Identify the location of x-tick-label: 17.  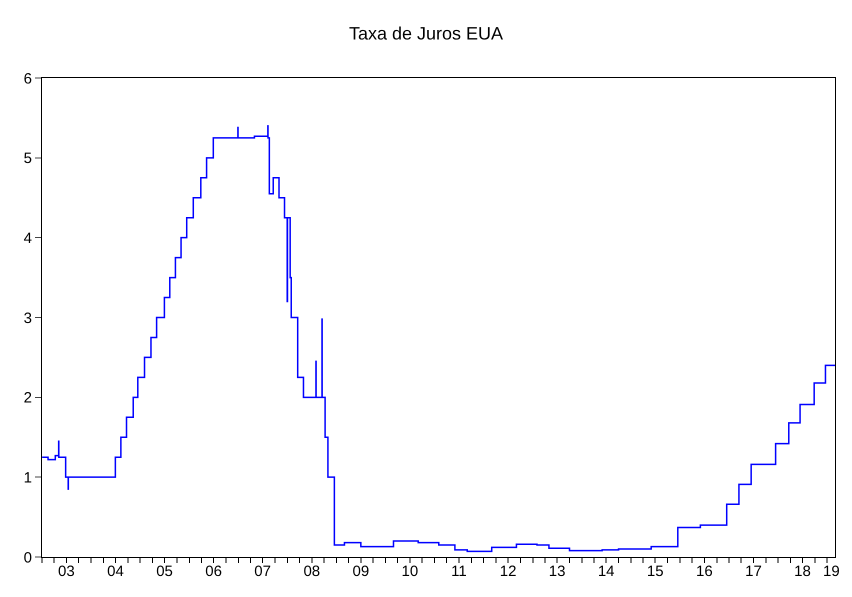
(753, 571).